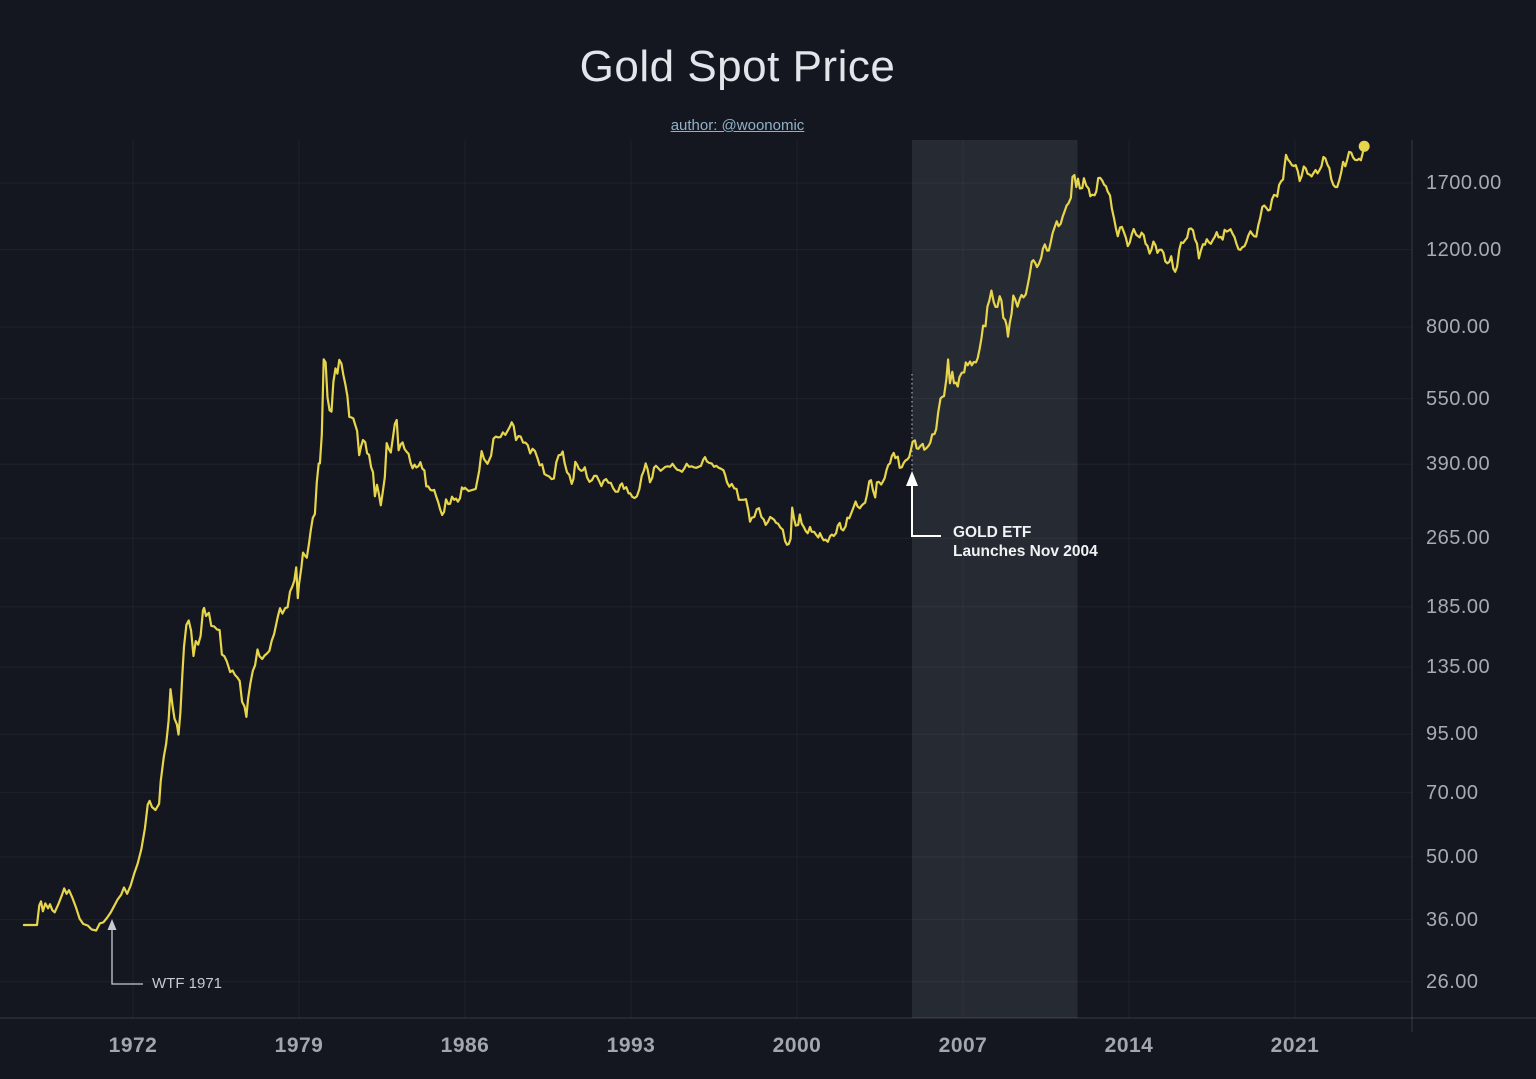 The height and width of the screenshot is (1079, 1536). What do you see at coordinates (1452, 793) in the screenshot?
I see `y-tick-label: 70.00` at bounding box center [1452, 793].